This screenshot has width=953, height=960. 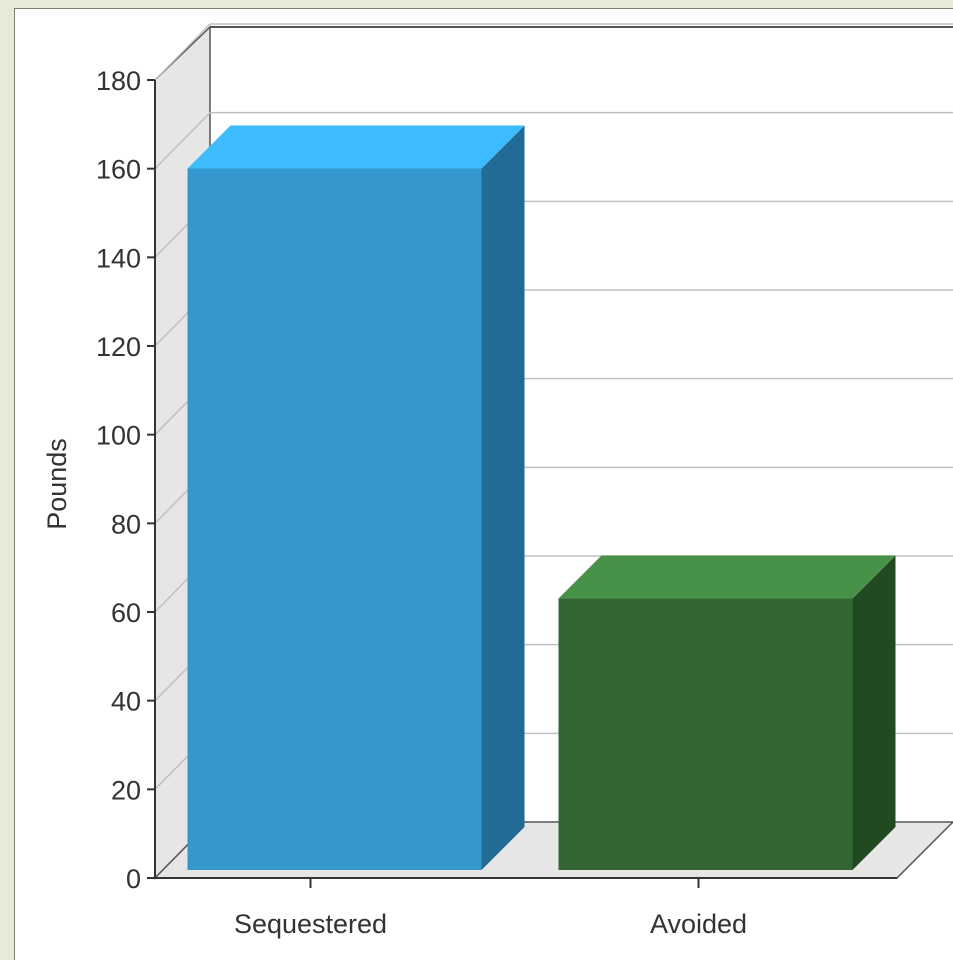 I want to click on x-tick-label: Avoided, so click(x=698, y=924).